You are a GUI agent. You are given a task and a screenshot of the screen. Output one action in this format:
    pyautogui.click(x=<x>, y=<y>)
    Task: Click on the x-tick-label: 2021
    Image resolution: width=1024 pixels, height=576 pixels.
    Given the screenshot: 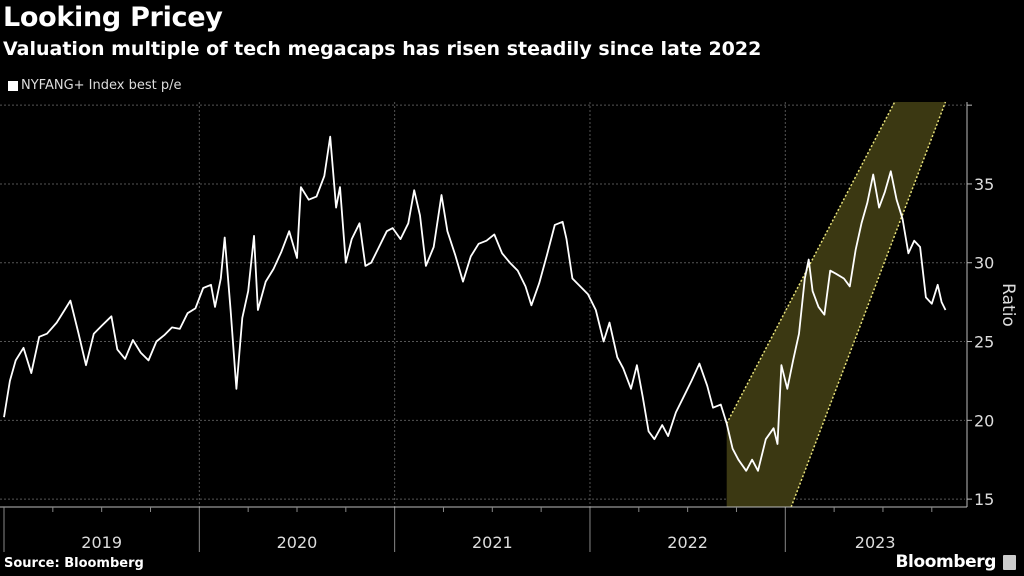 What is the action you would take?
    pyautogui.click(x=492, y=542)
    